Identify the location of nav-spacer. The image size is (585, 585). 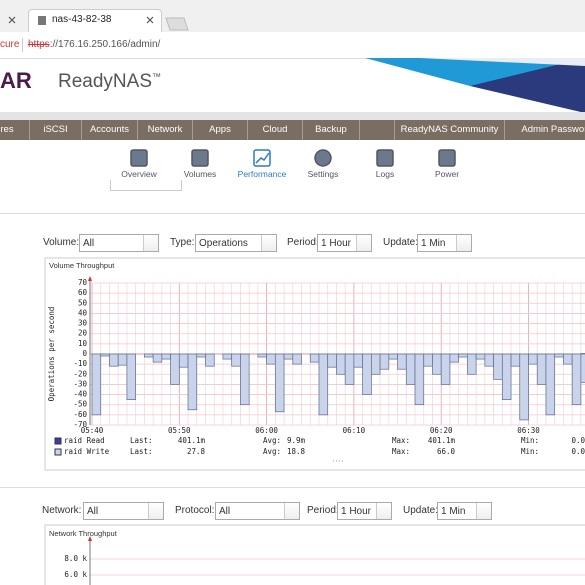
(377, 130).